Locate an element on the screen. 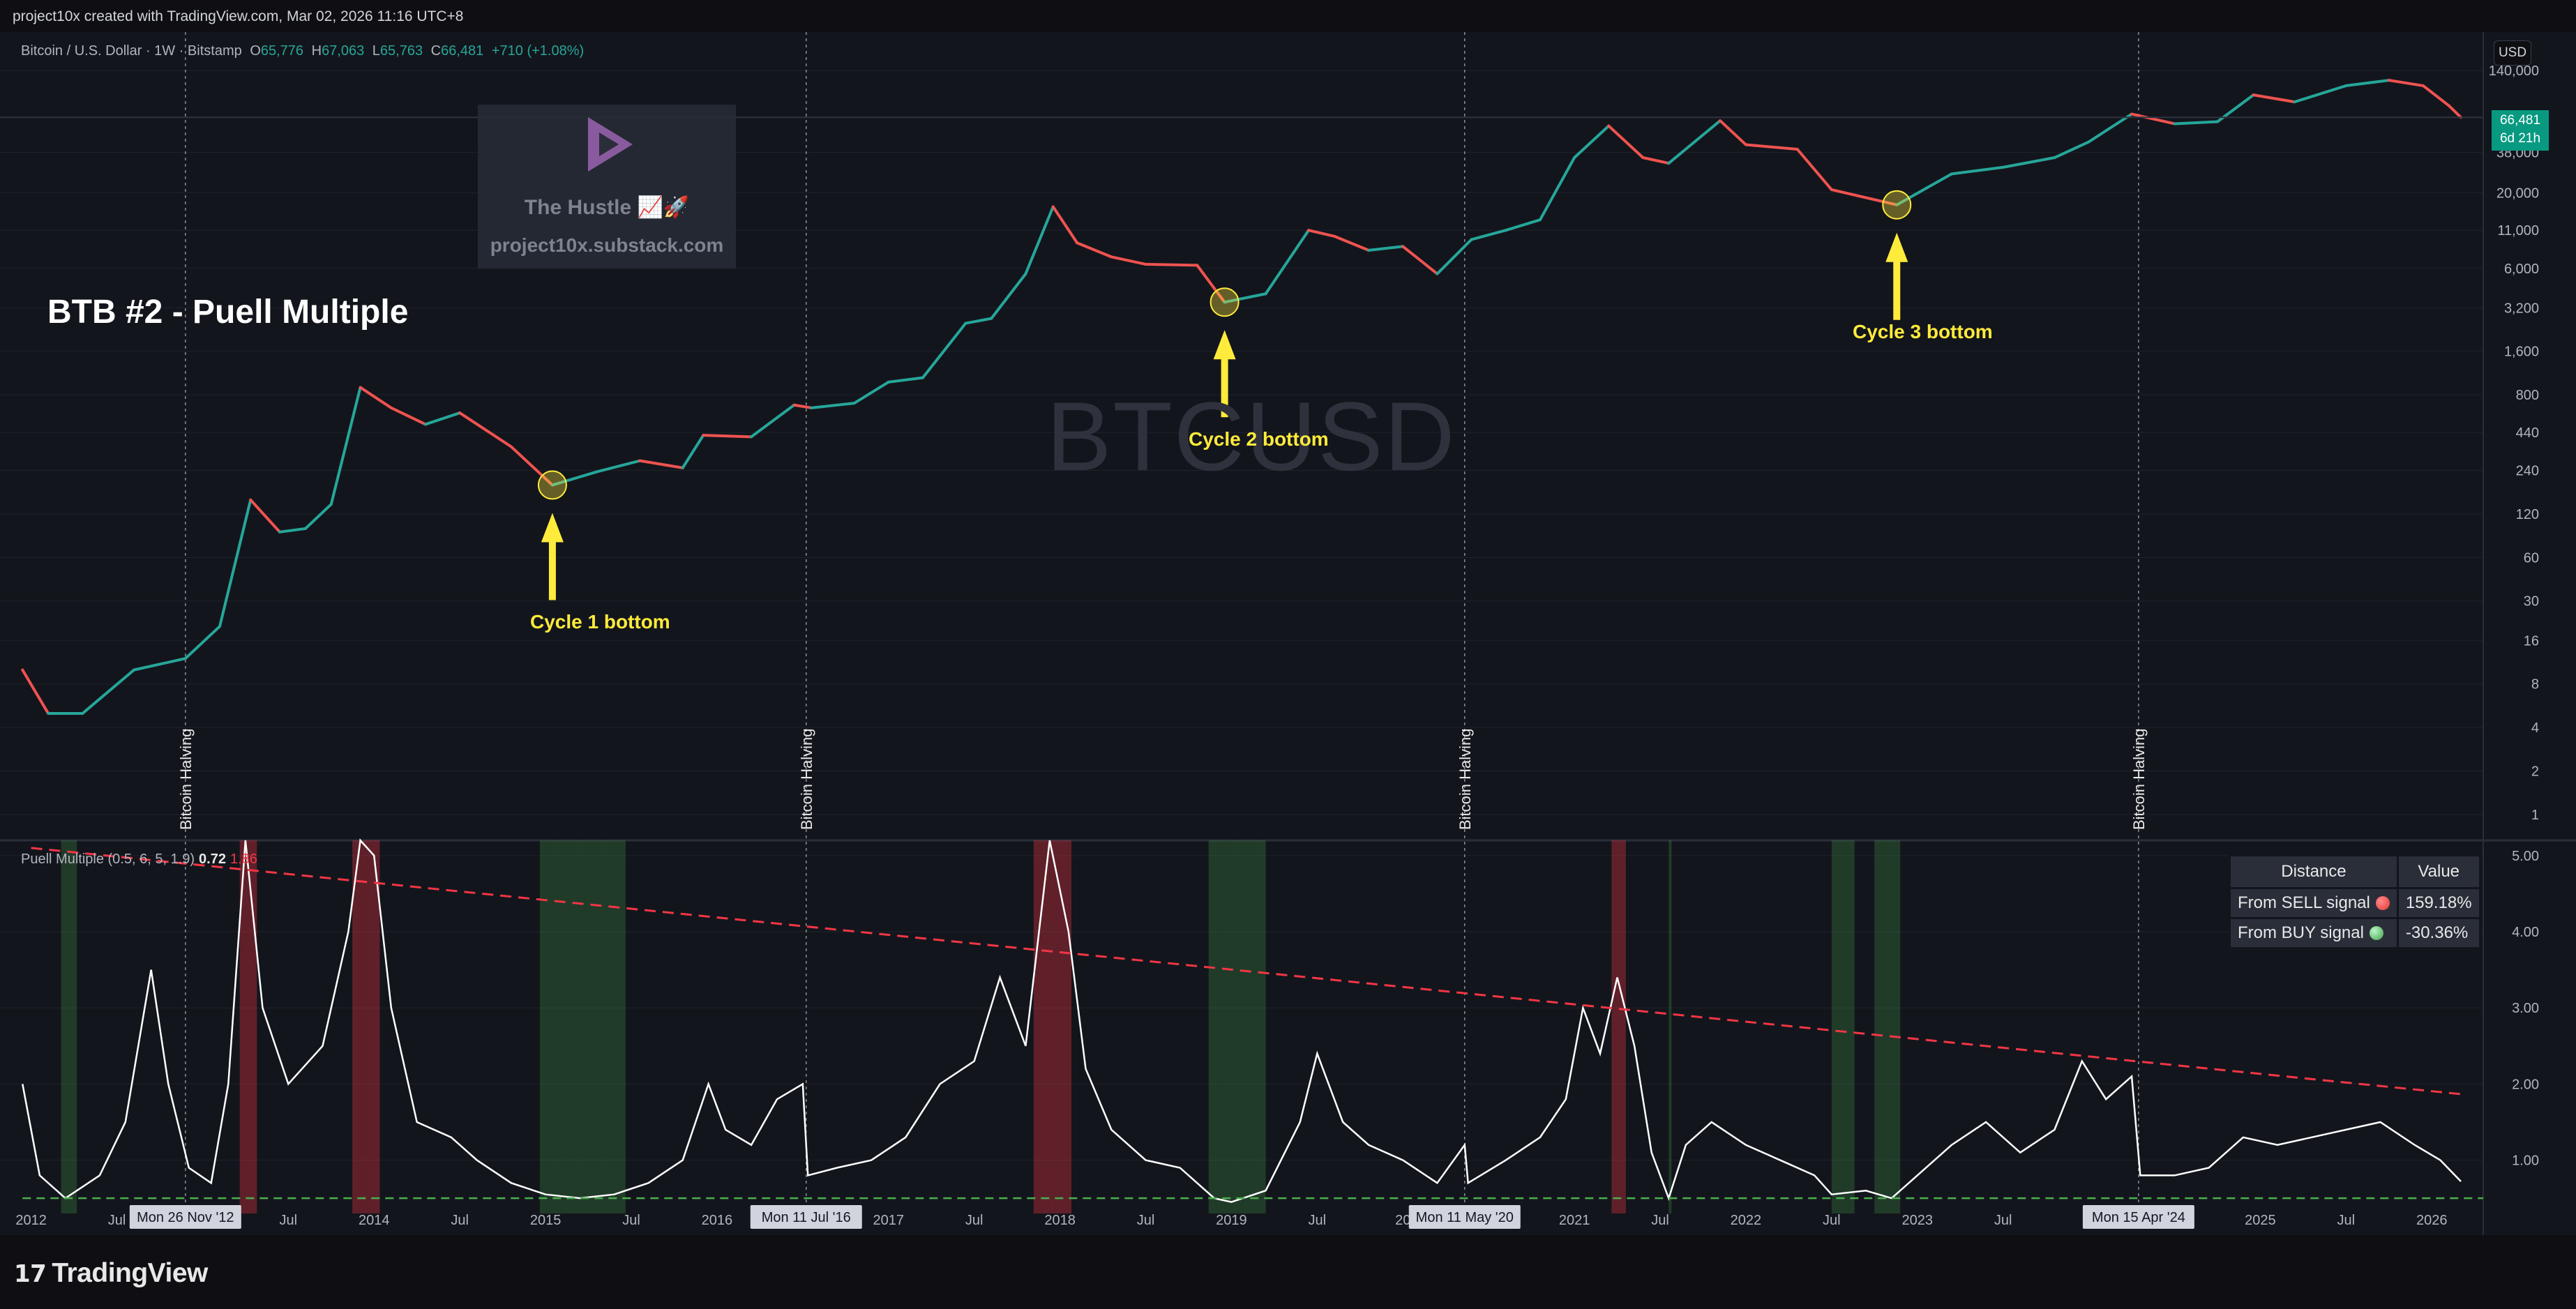 The height and width of the screenshot is (1309, 2576). price-tick-label: 60 is located at coordinates (2531, 558).